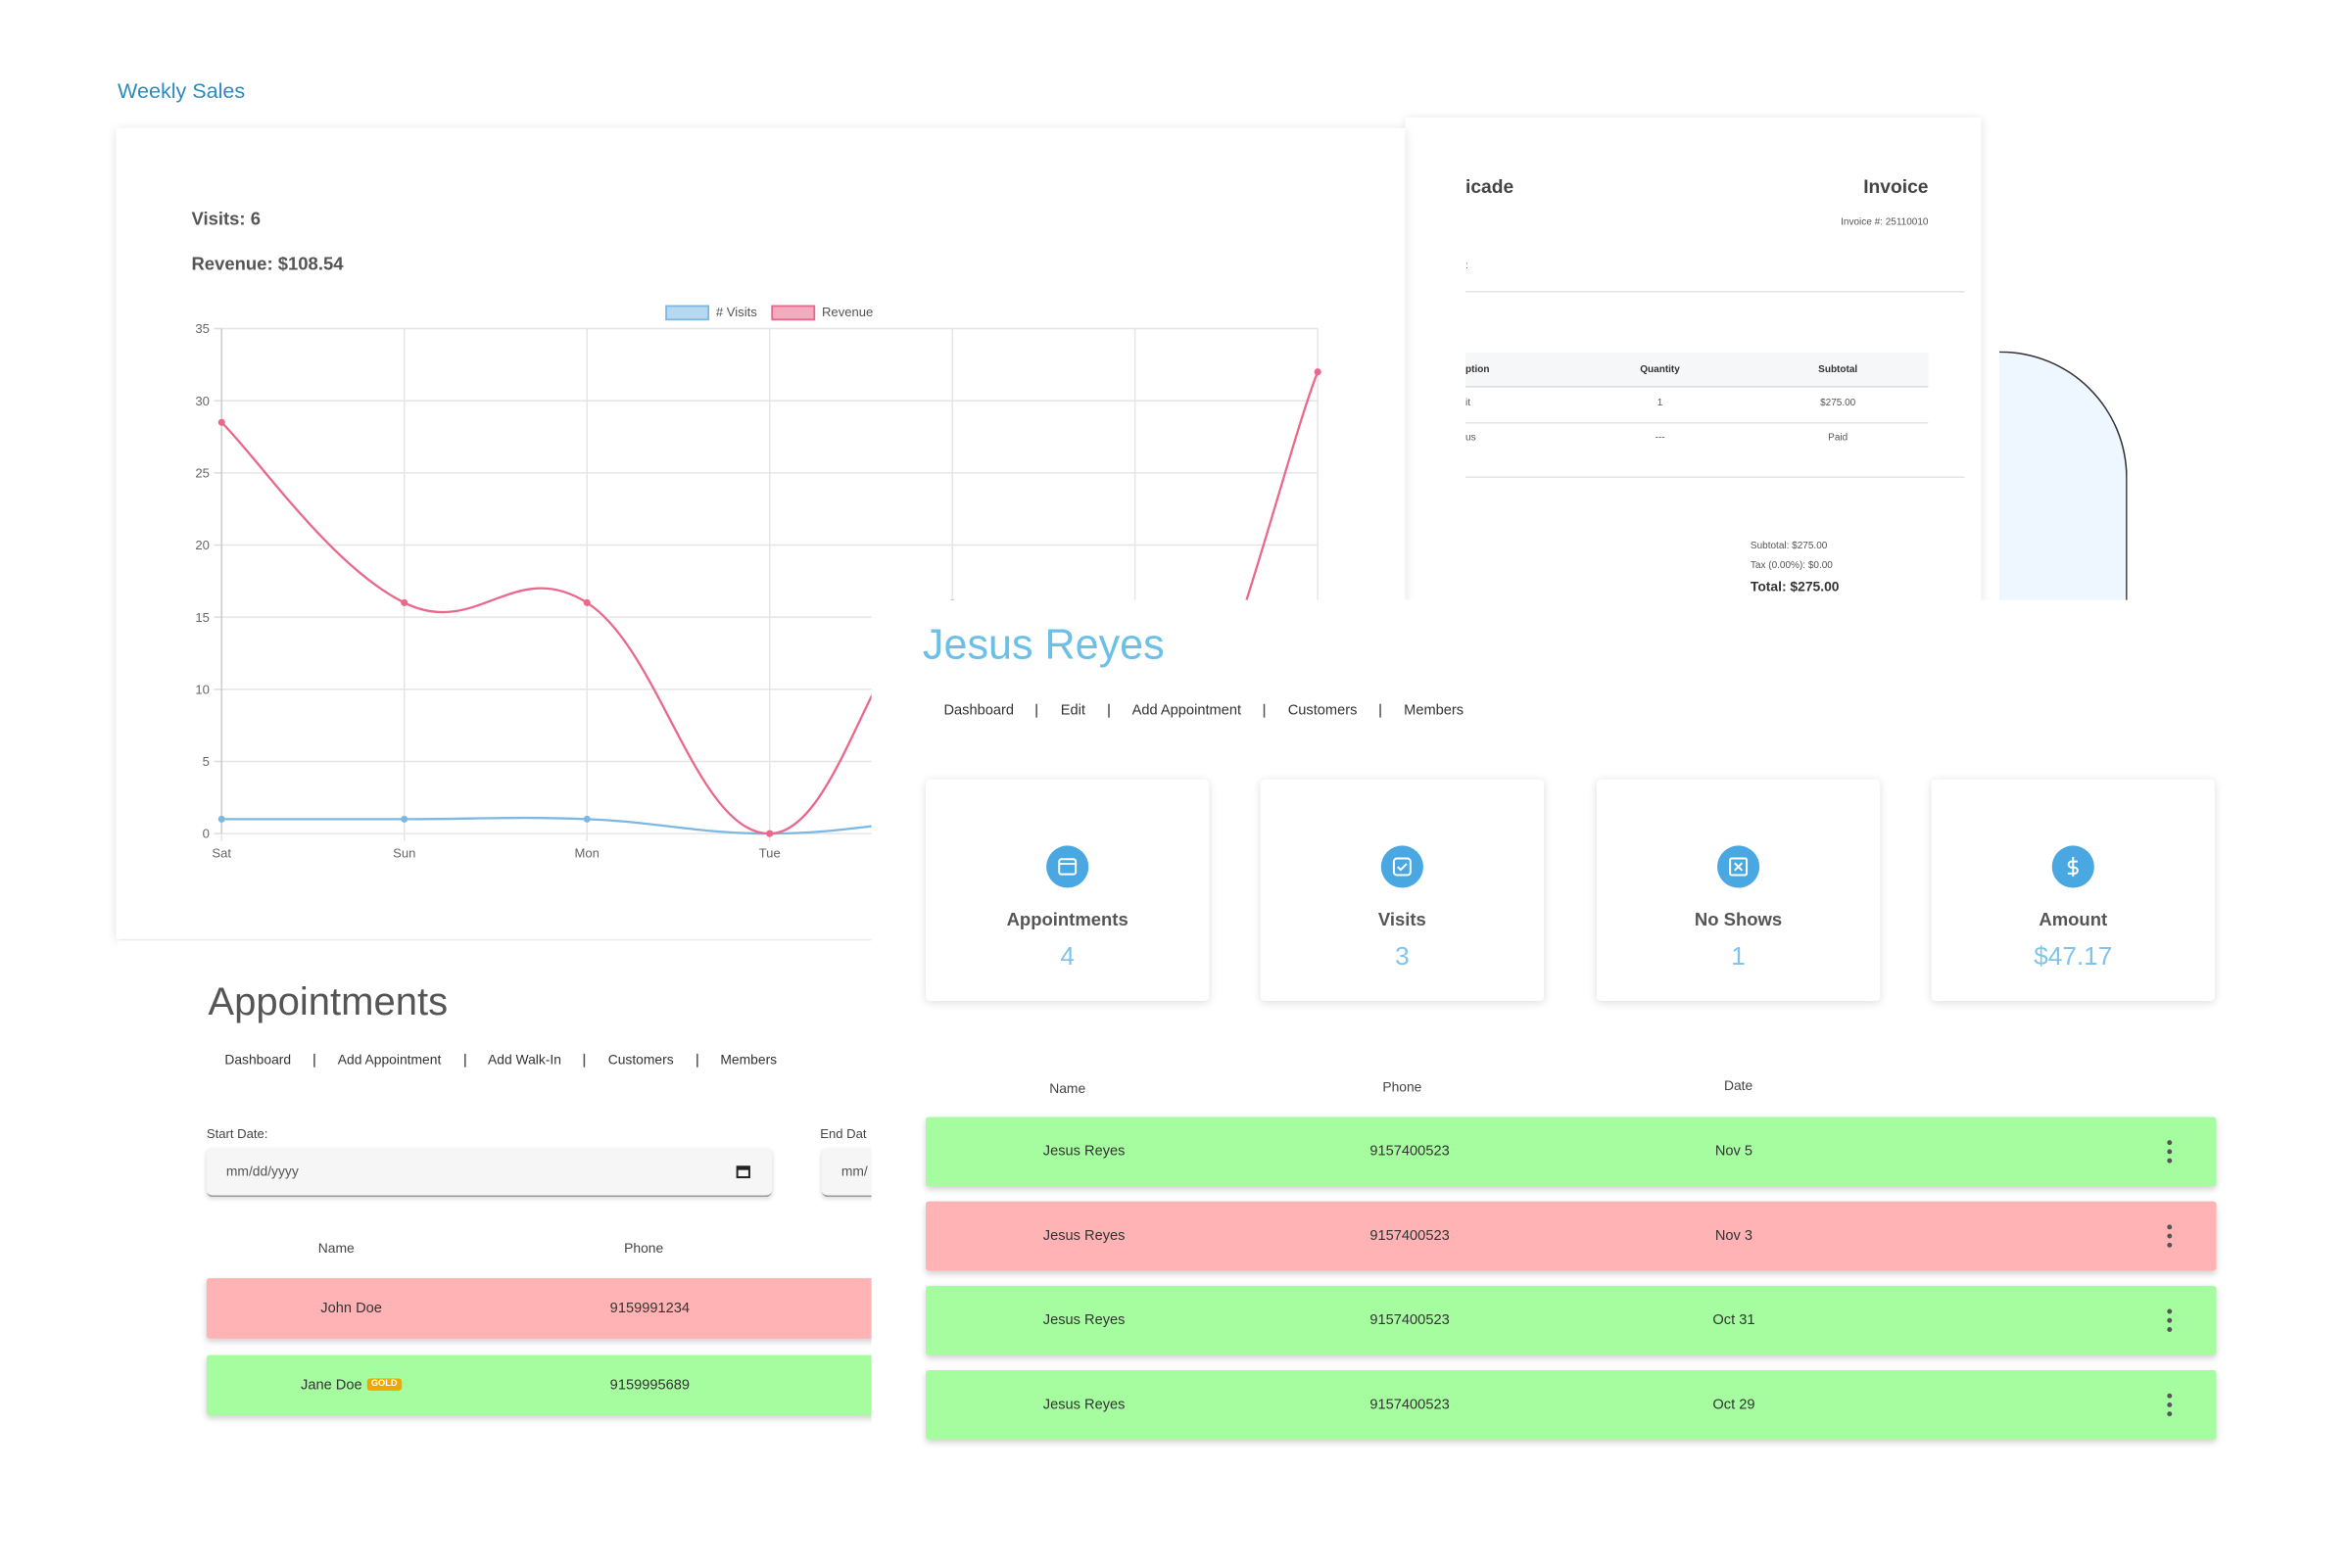  Describe the element at coordinates (1733, 1320) in the screenshot. I see `cell-date: Oct 31` at that location.